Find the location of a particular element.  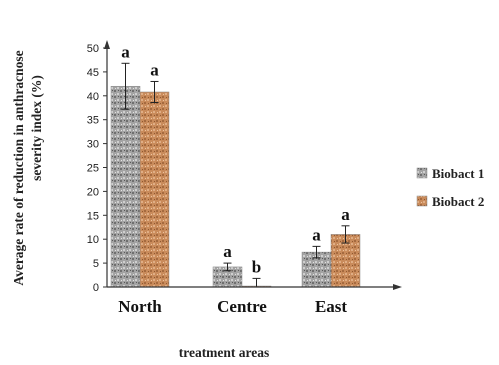

significance-letter: b is located at coordinates (256, 266).